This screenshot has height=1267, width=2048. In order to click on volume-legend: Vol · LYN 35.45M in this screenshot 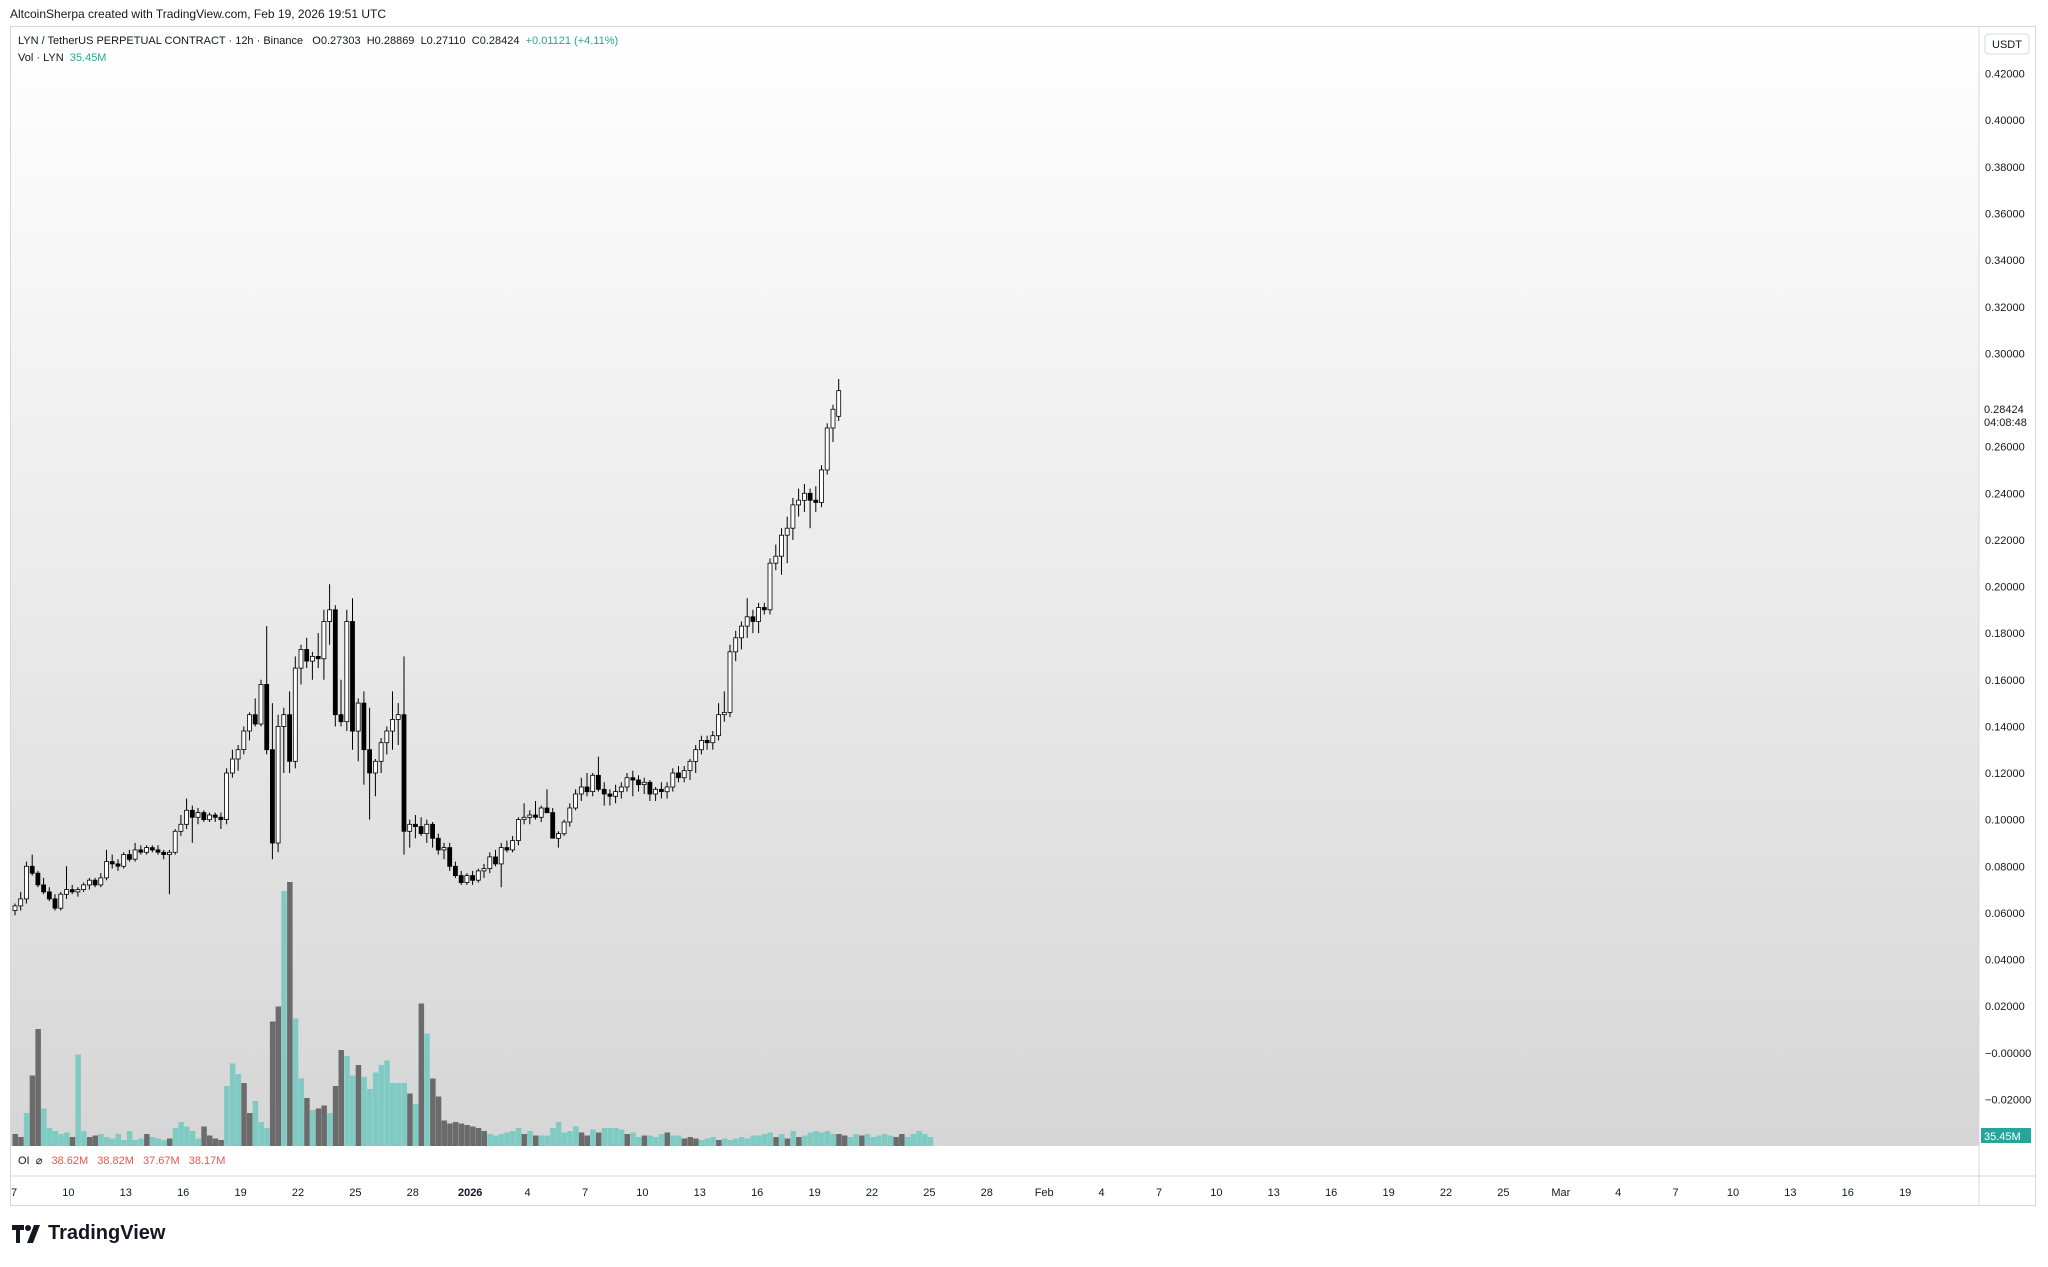, I will do `click(62, 58)`.